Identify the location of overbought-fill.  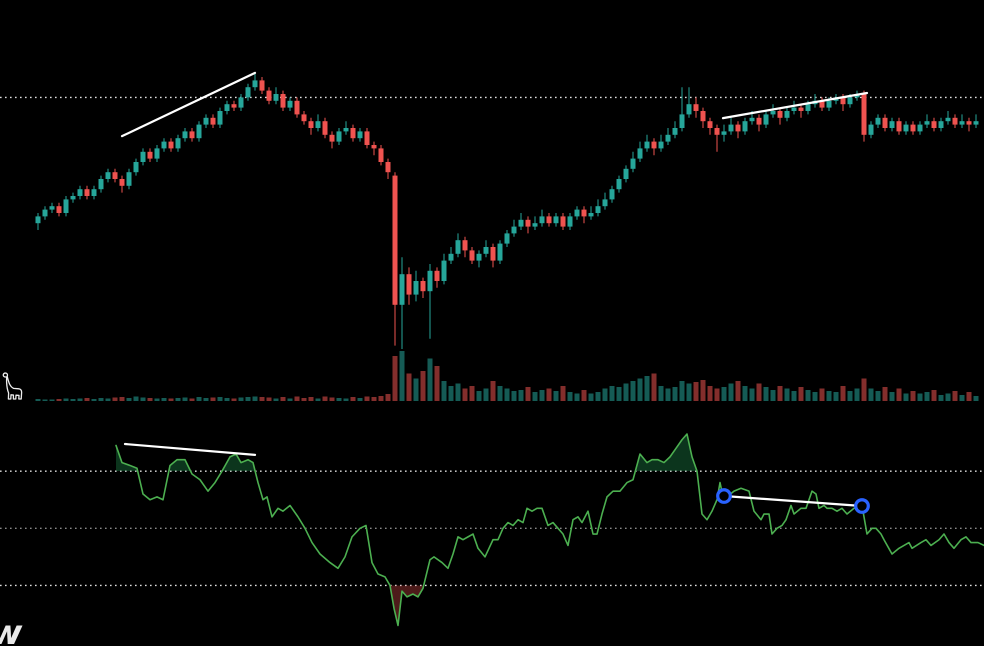
(666, 453).